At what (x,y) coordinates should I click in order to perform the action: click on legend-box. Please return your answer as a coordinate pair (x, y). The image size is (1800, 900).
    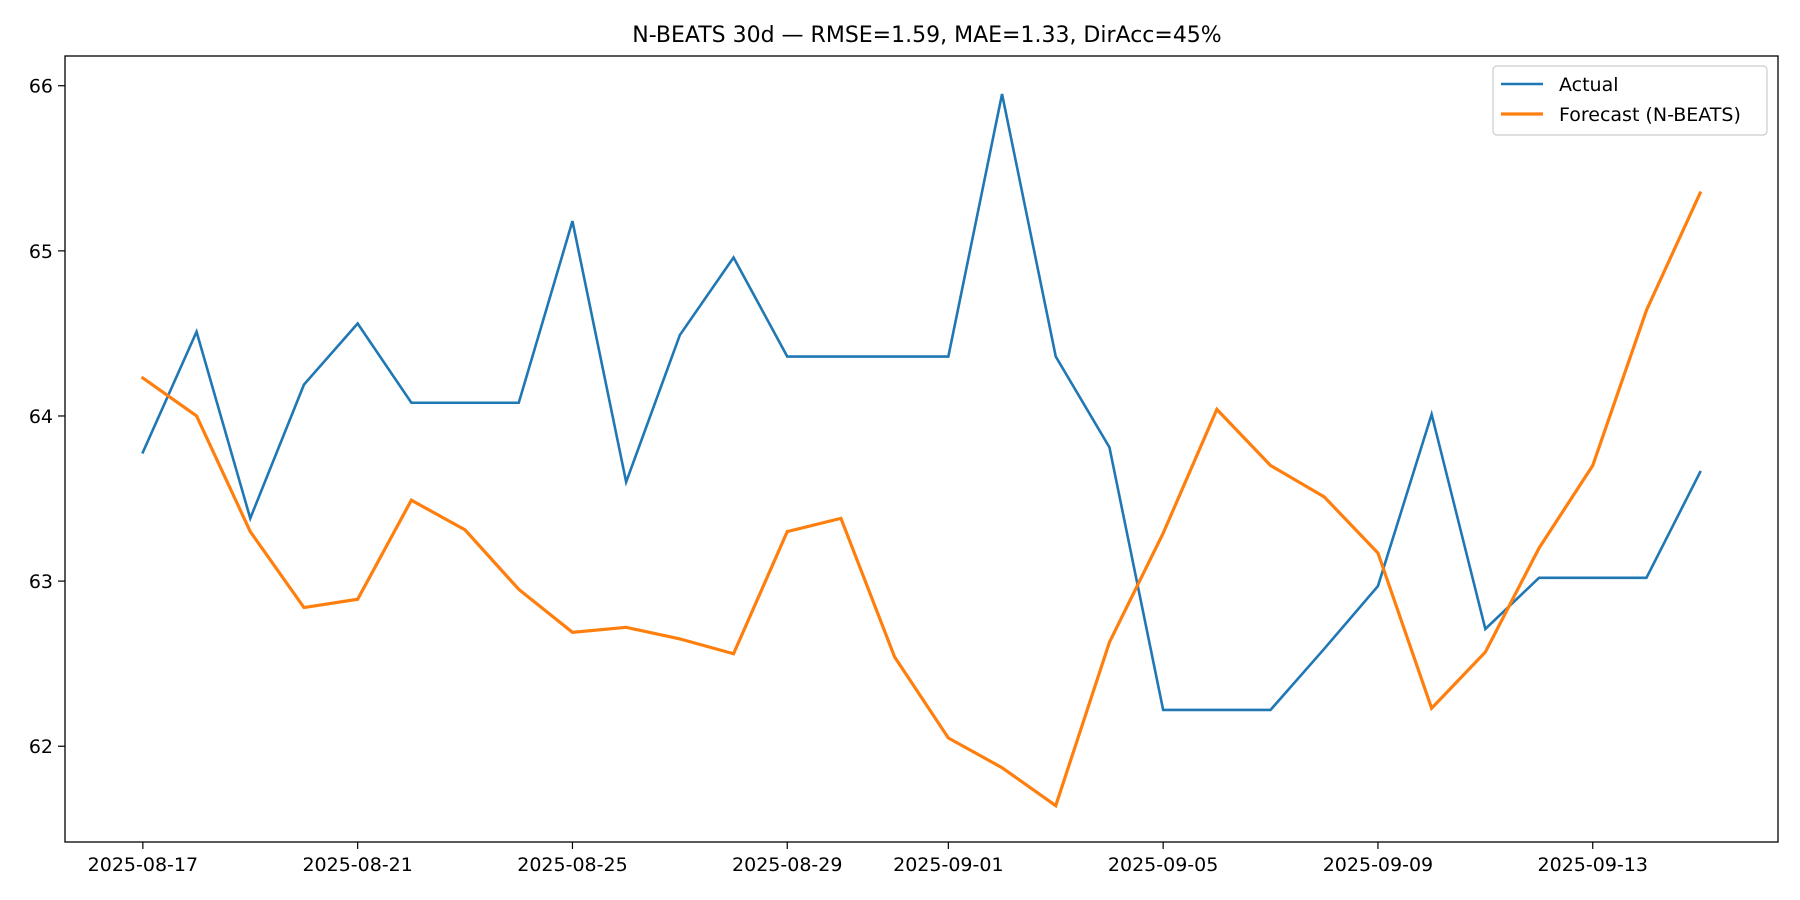
    Looking at the image, I should click on (1630, 100).